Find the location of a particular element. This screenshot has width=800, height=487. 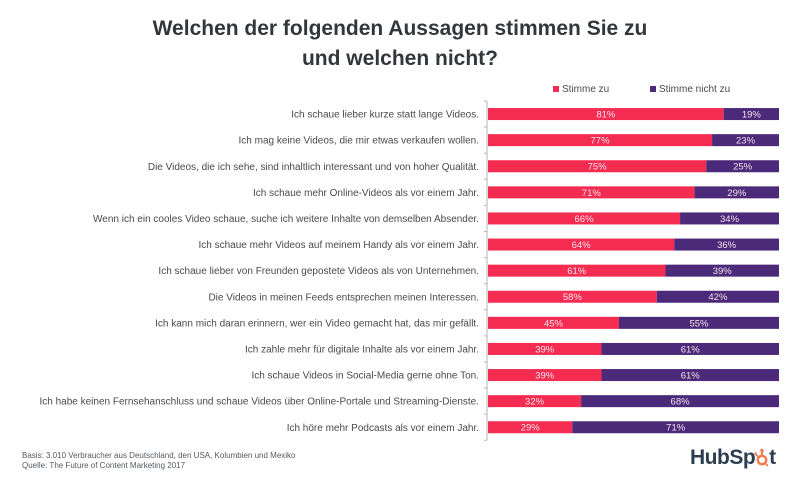

data-label-agree: 71% is located at coordinates (592, 193).